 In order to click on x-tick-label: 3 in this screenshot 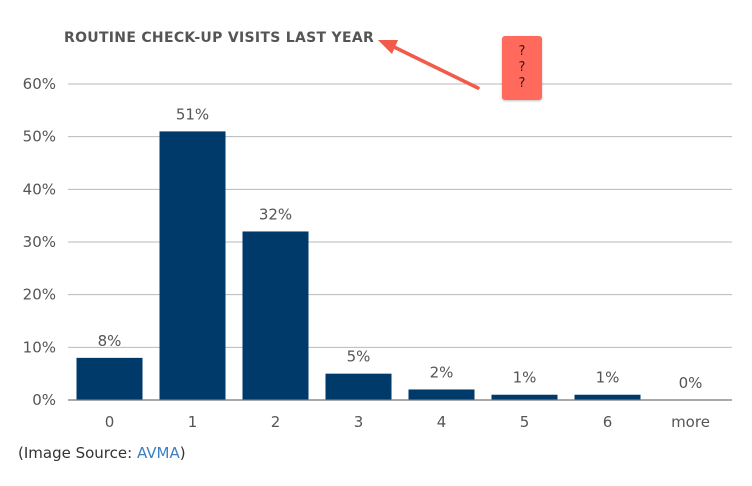, I will do `click(359, 422)`.